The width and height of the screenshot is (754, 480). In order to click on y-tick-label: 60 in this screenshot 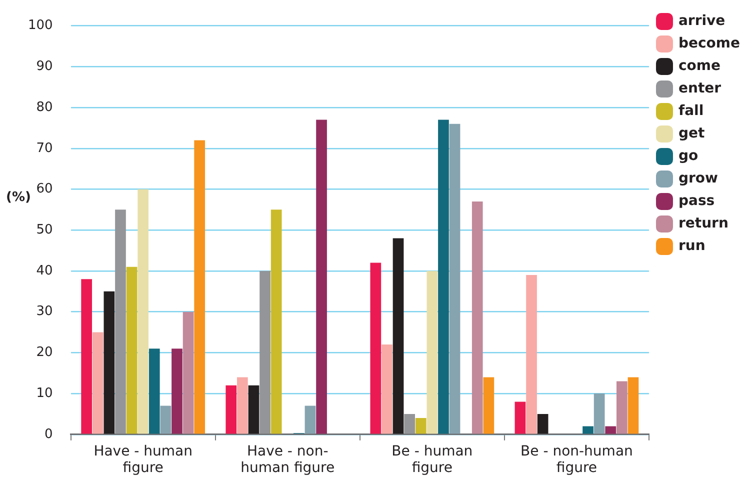, I will do `click(44, 189)`.